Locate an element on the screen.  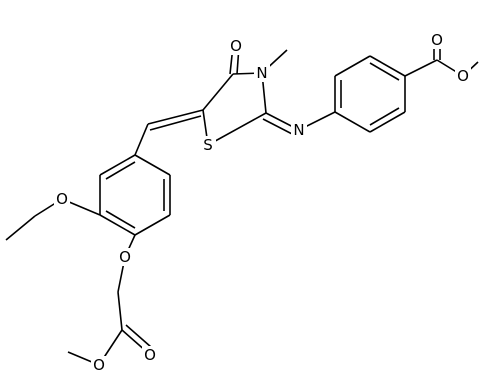
atom-label: S is located at coordinates (208, 145).